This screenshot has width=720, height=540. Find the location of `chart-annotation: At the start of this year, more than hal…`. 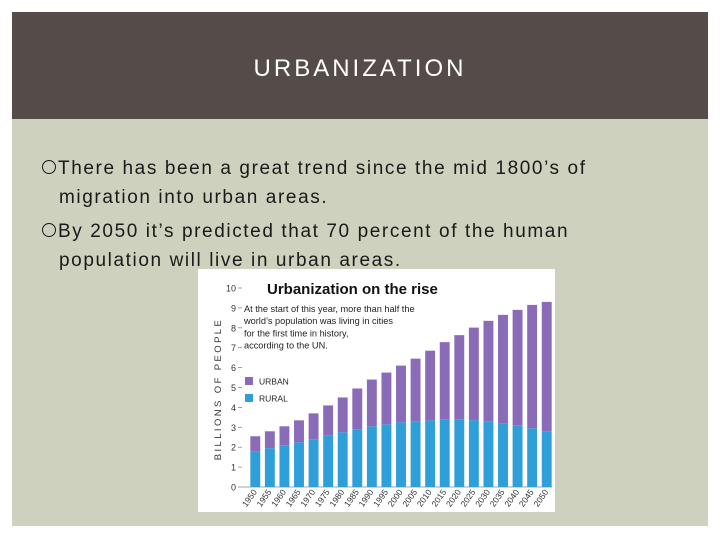

chart-annotation: At the start of this year, more than hal… is located at coordinates (329, 327).